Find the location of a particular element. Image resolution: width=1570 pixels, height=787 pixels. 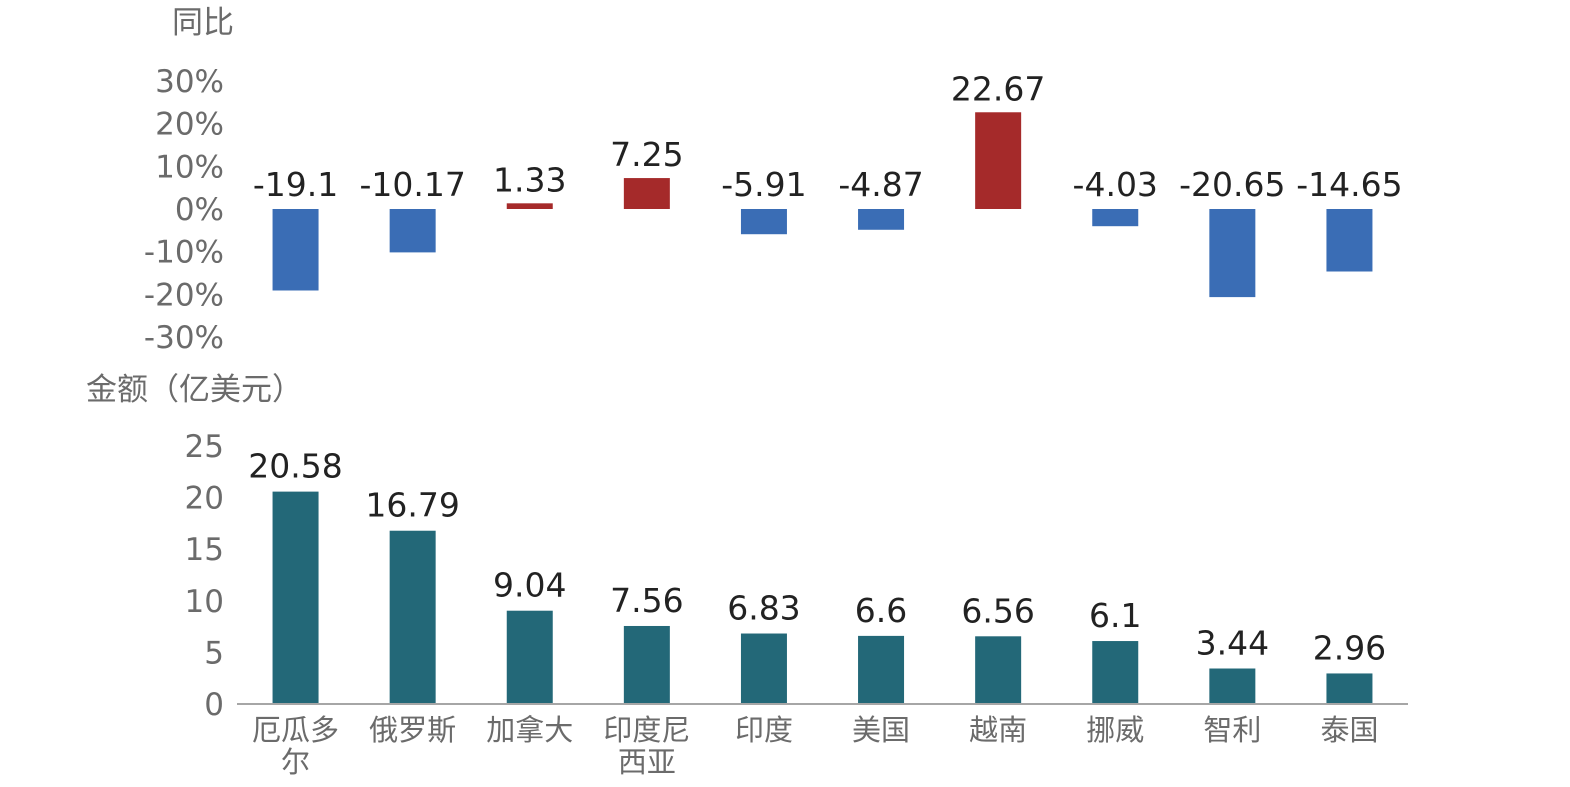

yoy-y-tick-label: 0% is located at coordinates (199, 210).